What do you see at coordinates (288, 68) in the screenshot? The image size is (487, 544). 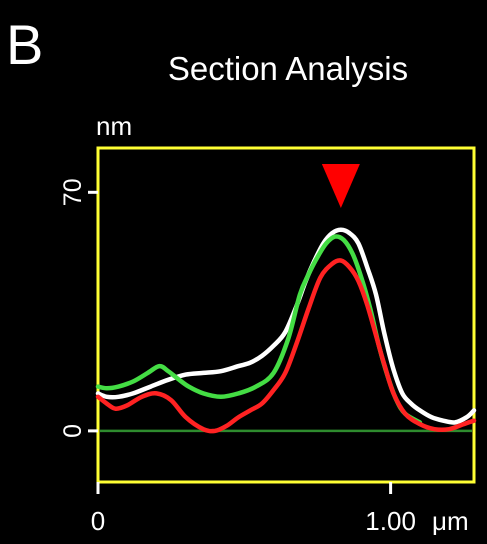 I see `chart-title: Section Analysis` at bounding box center [288, 68].